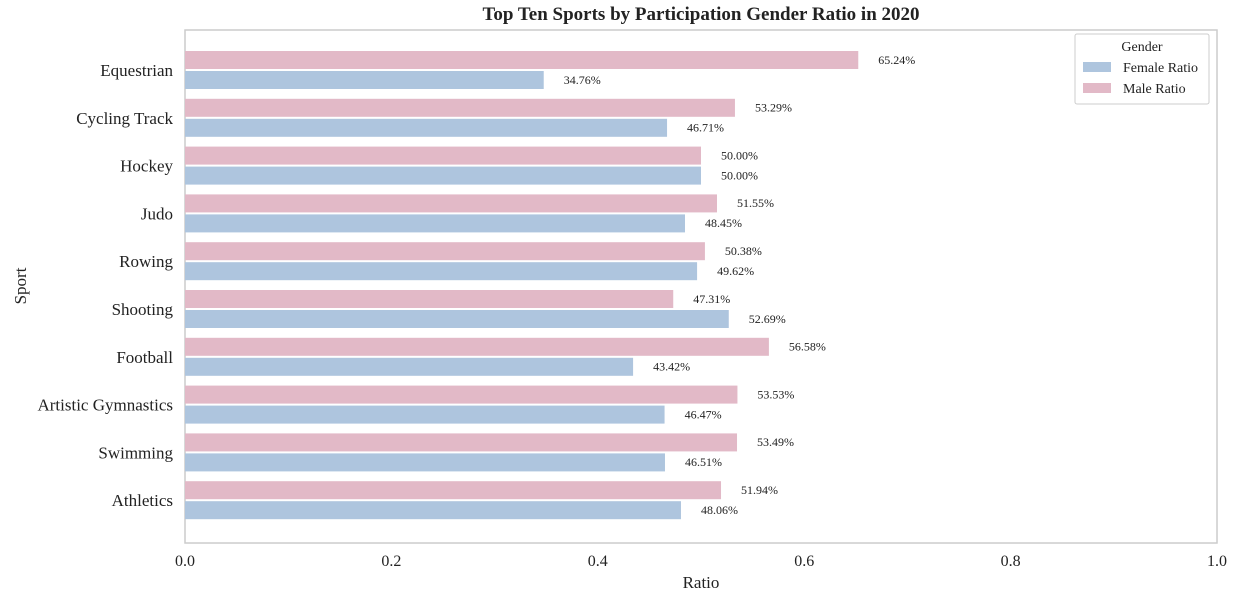 The image size is (1235, 615). I want to click on y-tick-label-swimming: Swimming, so click(135, 452).